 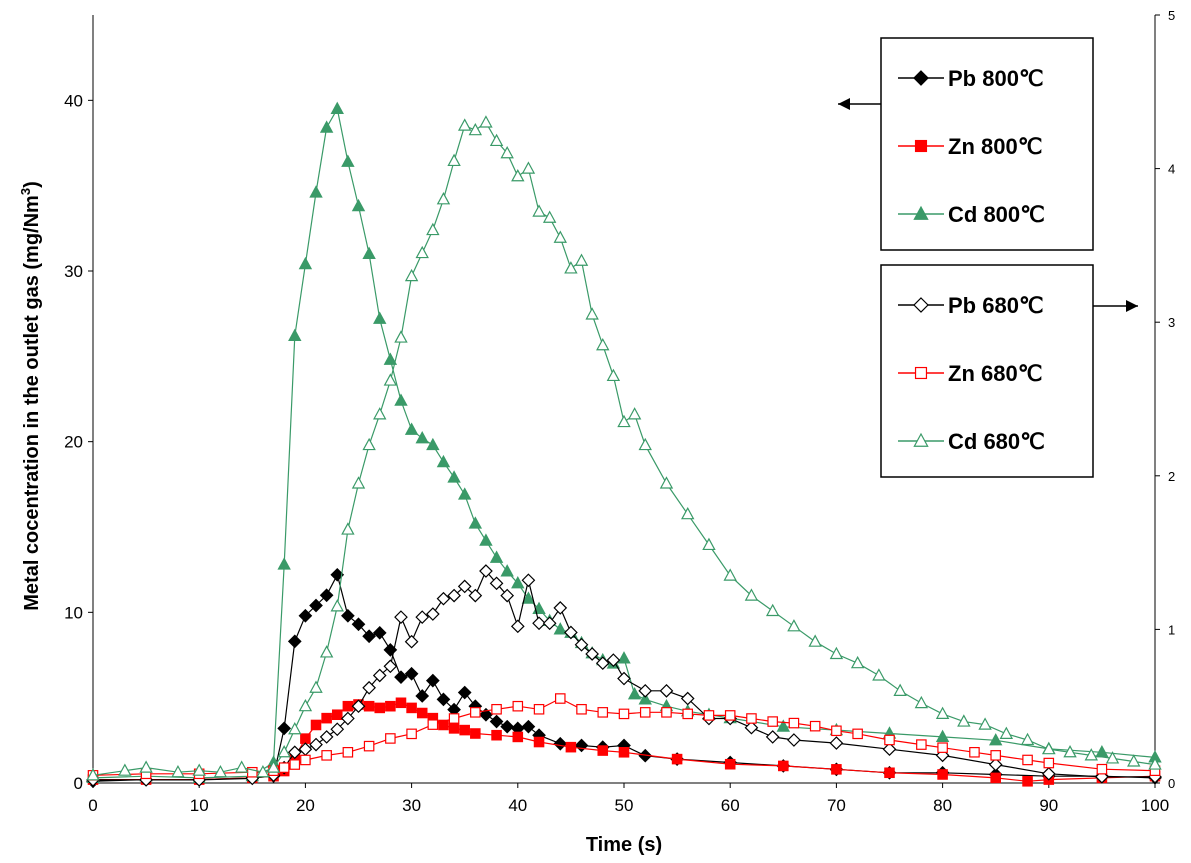 What do you see at coordinates (199, 805) in the screenshot?
I see `x-tick-label: 10` at bounding box center [199, 805].